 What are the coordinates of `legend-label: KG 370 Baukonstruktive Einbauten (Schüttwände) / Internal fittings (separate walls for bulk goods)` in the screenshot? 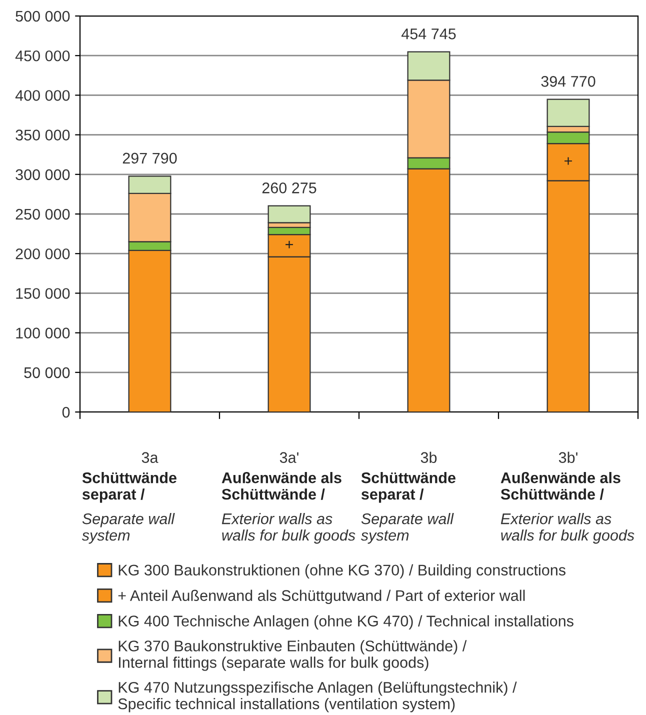 It's located at (292, 655).